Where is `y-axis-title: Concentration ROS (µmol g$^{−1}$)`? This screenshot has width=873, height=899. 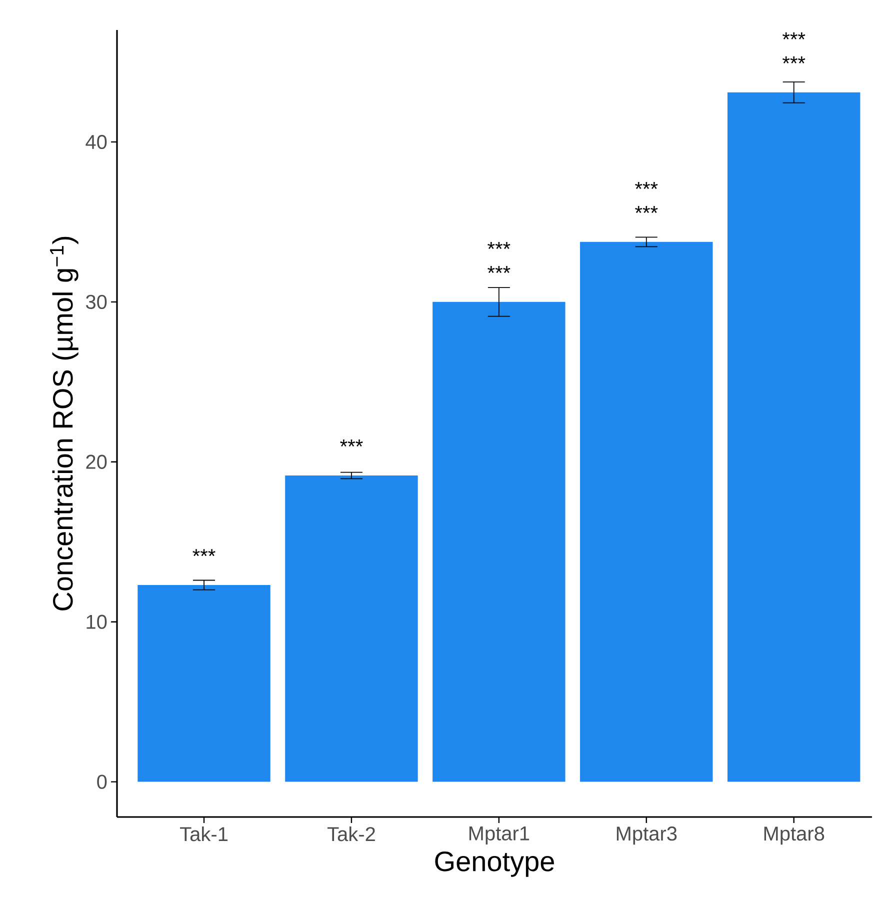
y-axis-title: Concentration ROS (µmol g$^{−1}$) is located at coordinates (64, 423).